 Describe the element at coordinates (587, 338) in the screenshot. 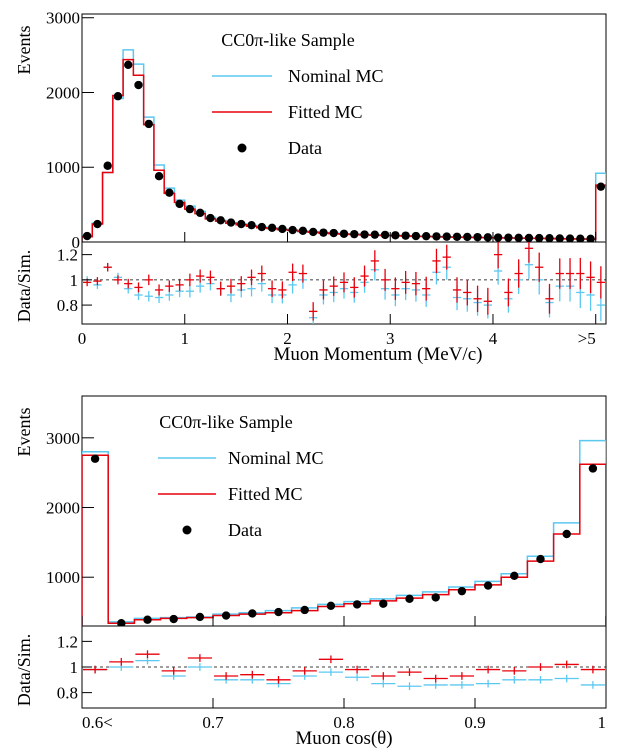

I see `momentum-x-tick-label: >5` at that location.